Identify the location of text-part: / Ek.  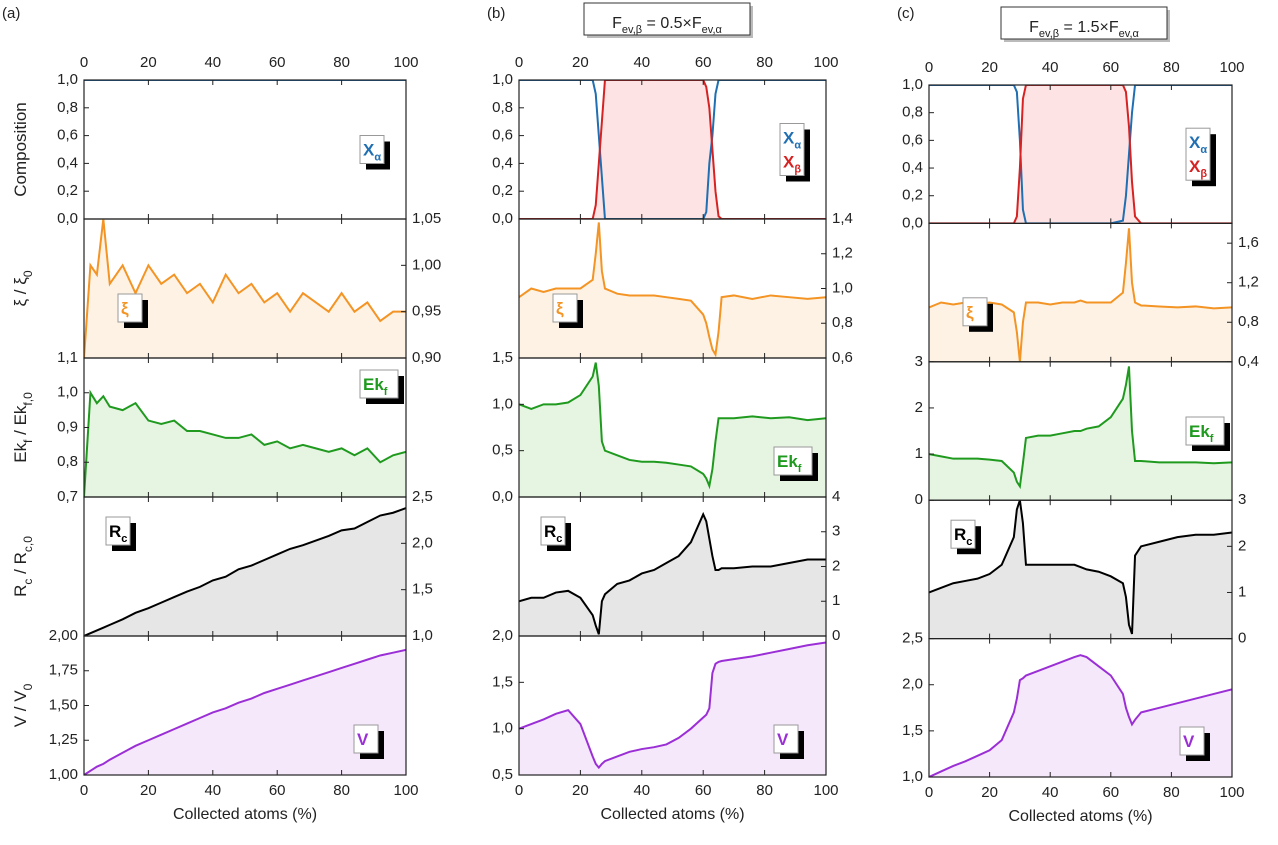
(20, 422).